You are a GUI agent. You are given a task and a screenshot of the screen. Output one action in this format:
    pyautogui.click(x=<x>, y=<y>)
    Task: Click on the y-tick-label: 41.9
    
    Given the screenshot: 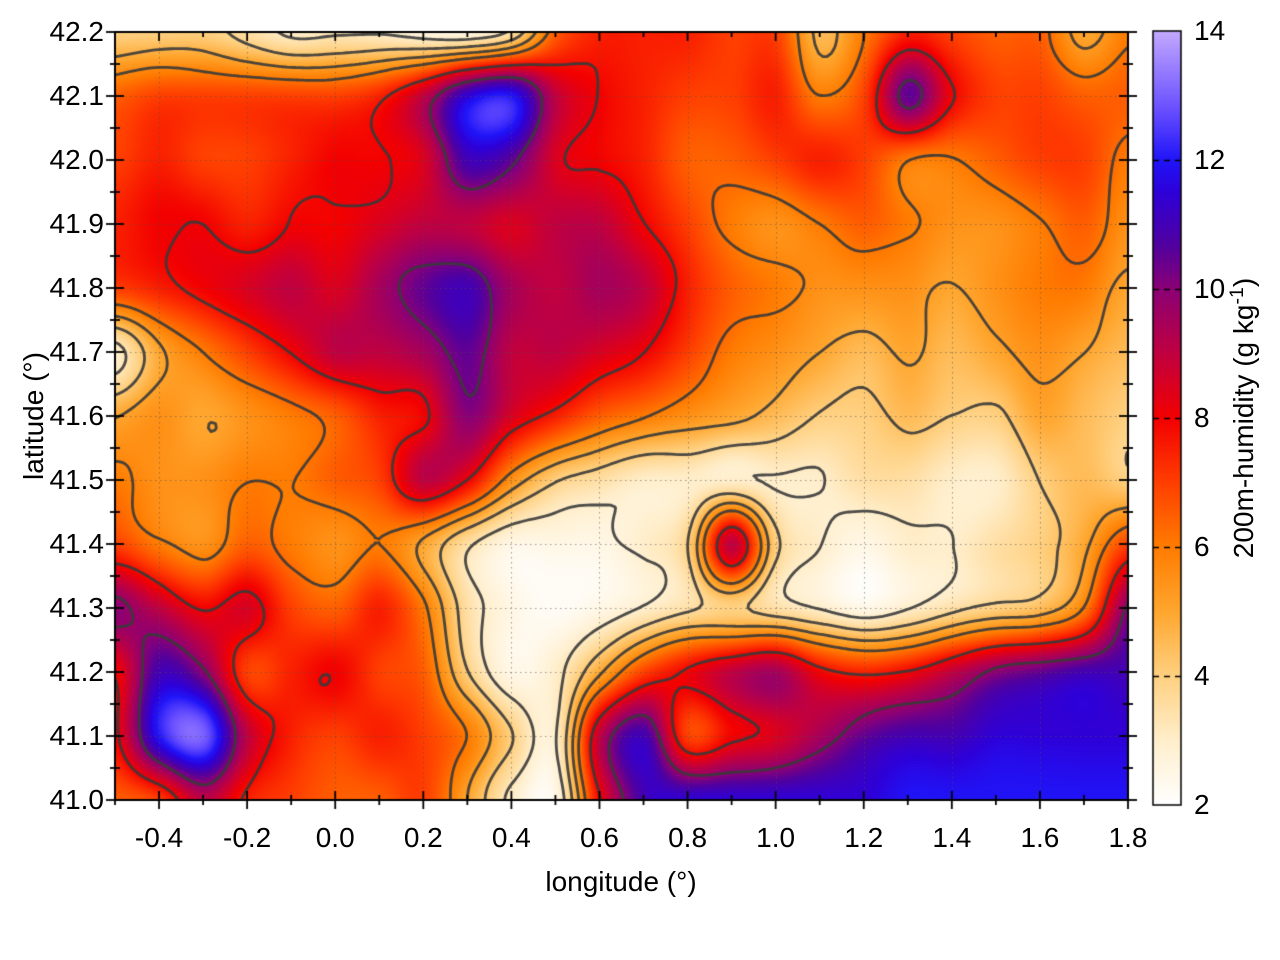 What is the action you would take?
    pyautogui.click(x=77, y=223)
    